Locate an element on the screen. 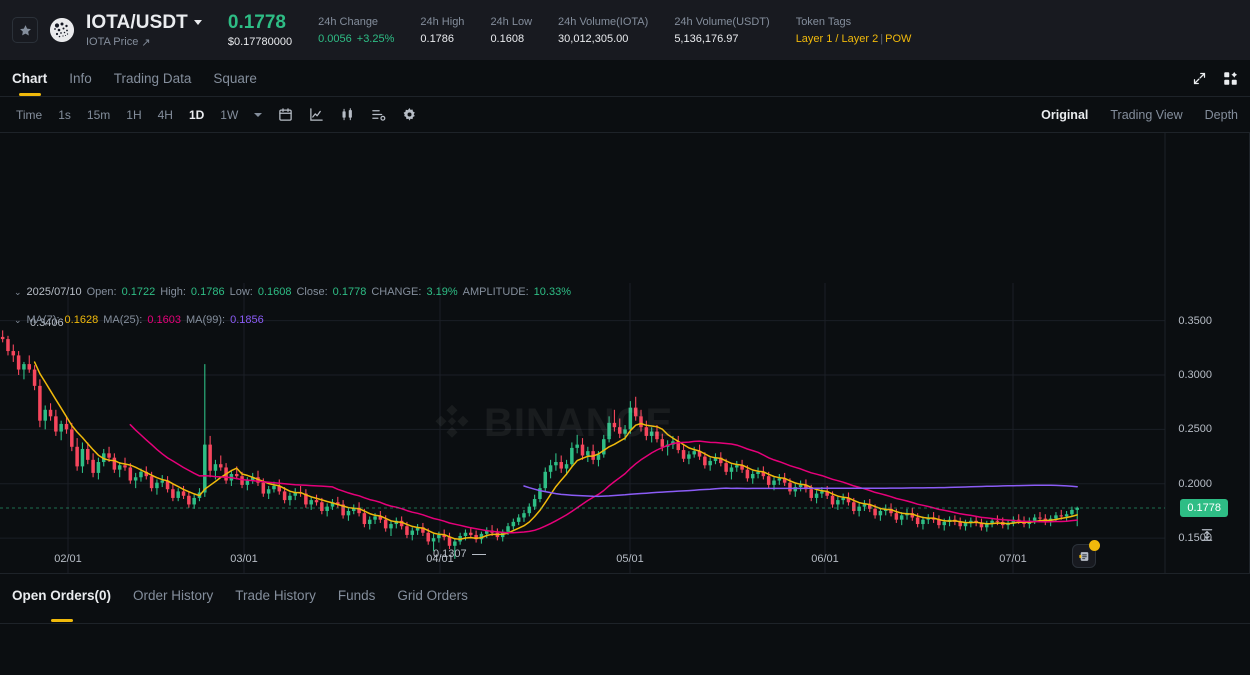 This screenshot has height=675, width=1250. price-axis-tick: 0.3500 is located at coordinates (1195, 320).